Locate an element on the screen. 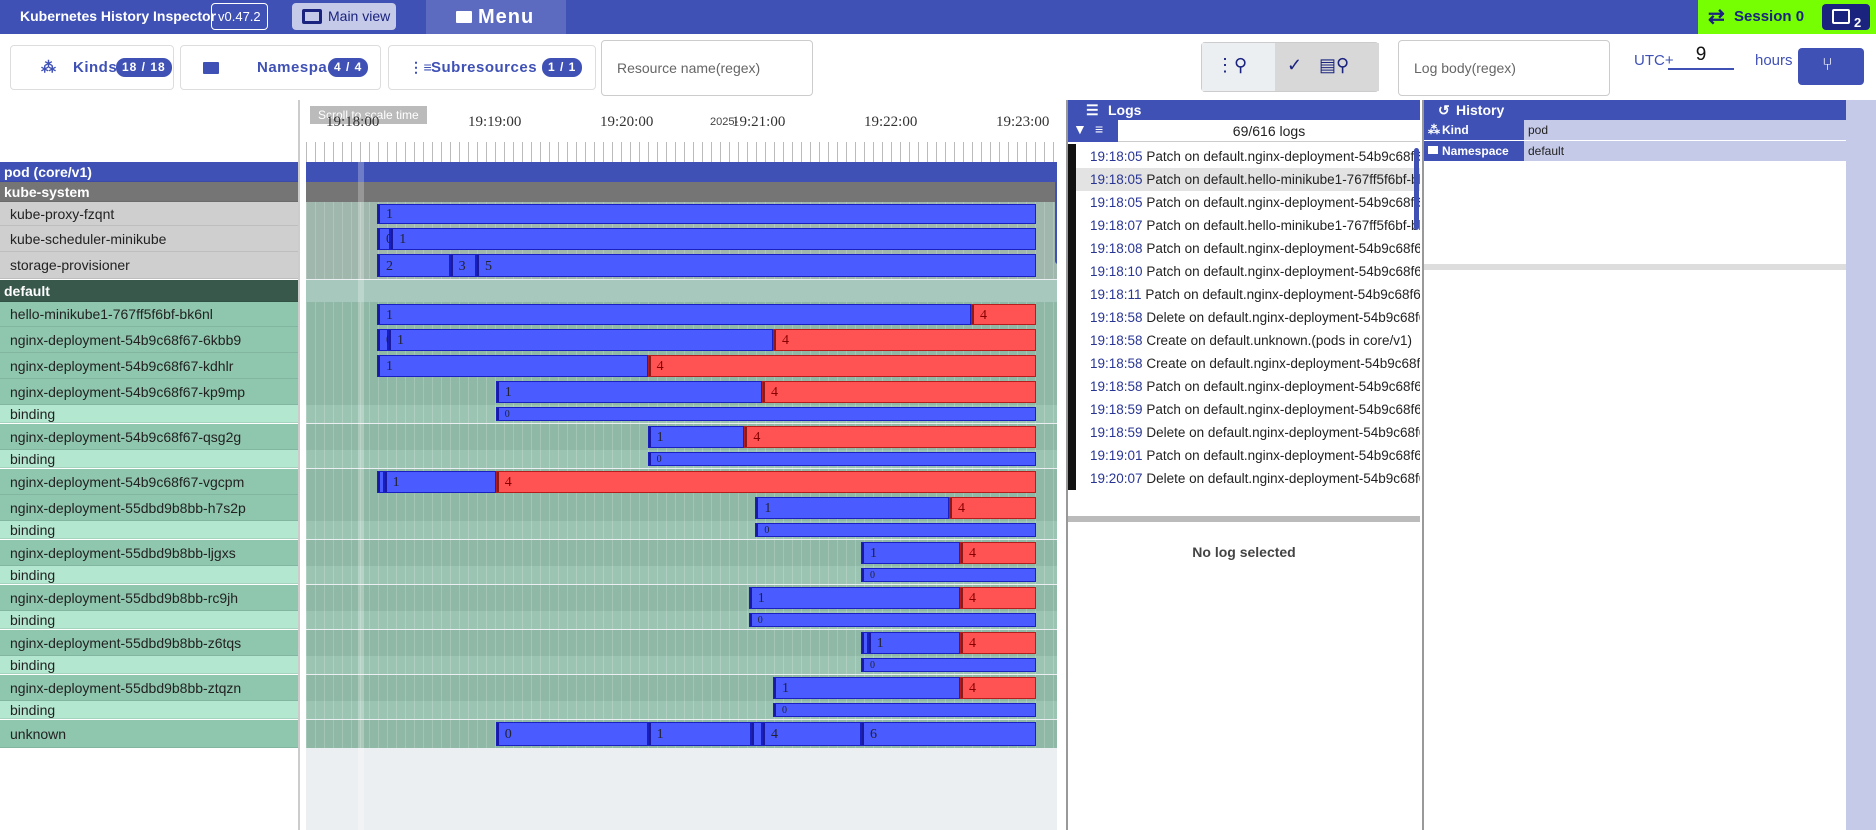 This screenshot has width=1876, height=830. history-splitter is located at coordinates (1635, 267).